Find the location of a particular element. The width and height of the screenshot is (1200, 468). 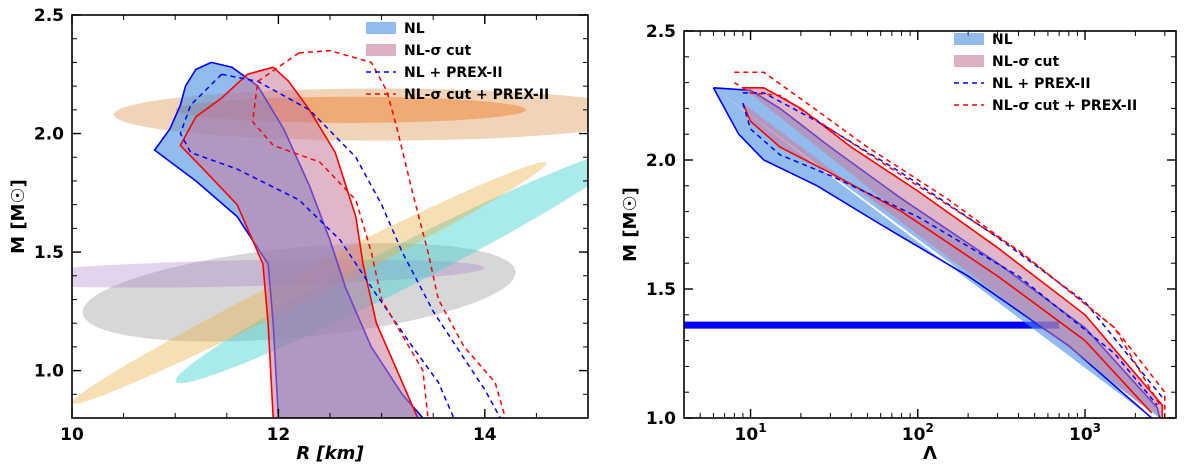

x-tick-label: 14 is located at coordinates (485, 435).